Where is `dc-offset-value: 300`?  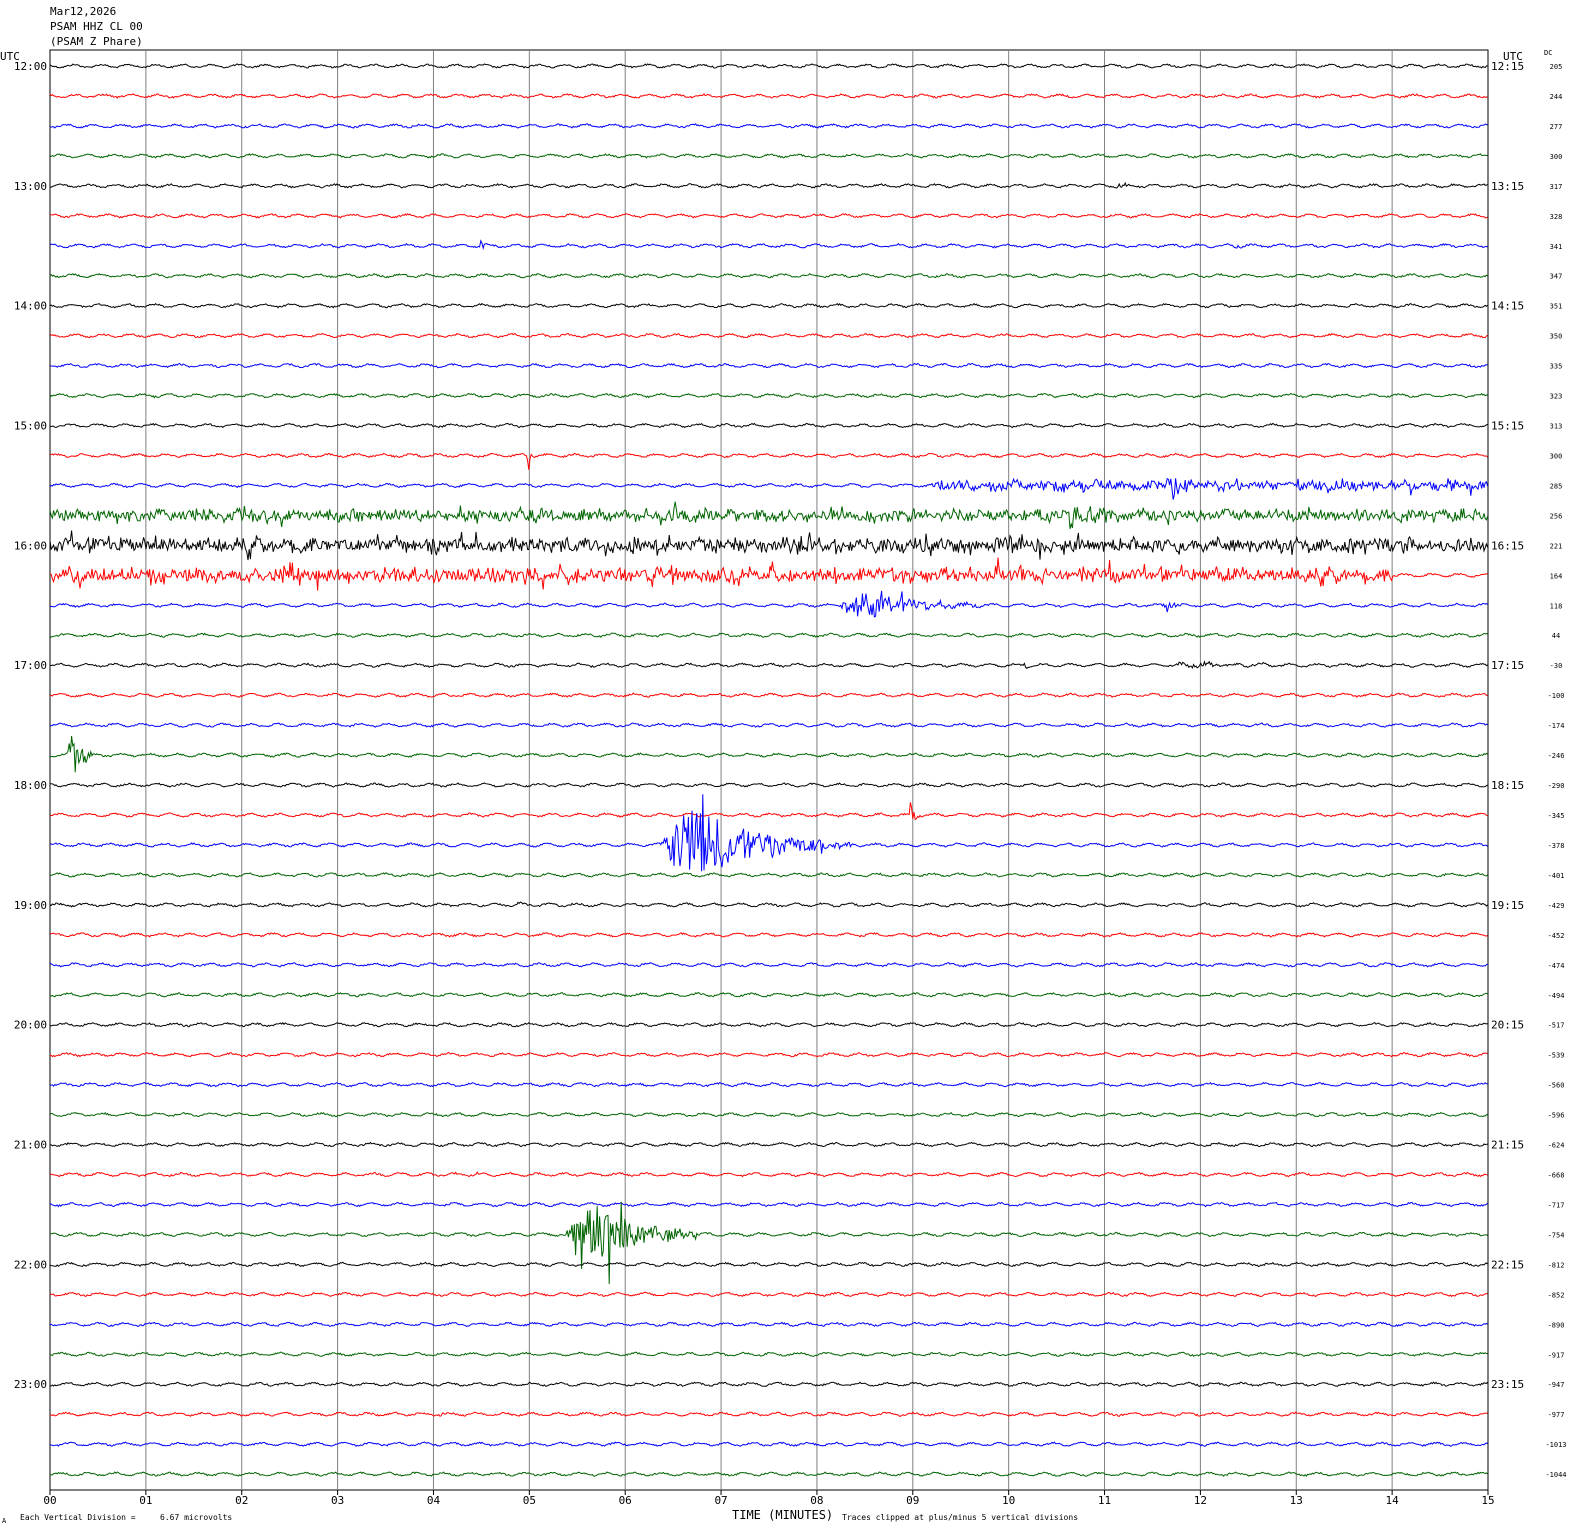 dc-offset-value: 300 is located at coordinates (1556, 456).